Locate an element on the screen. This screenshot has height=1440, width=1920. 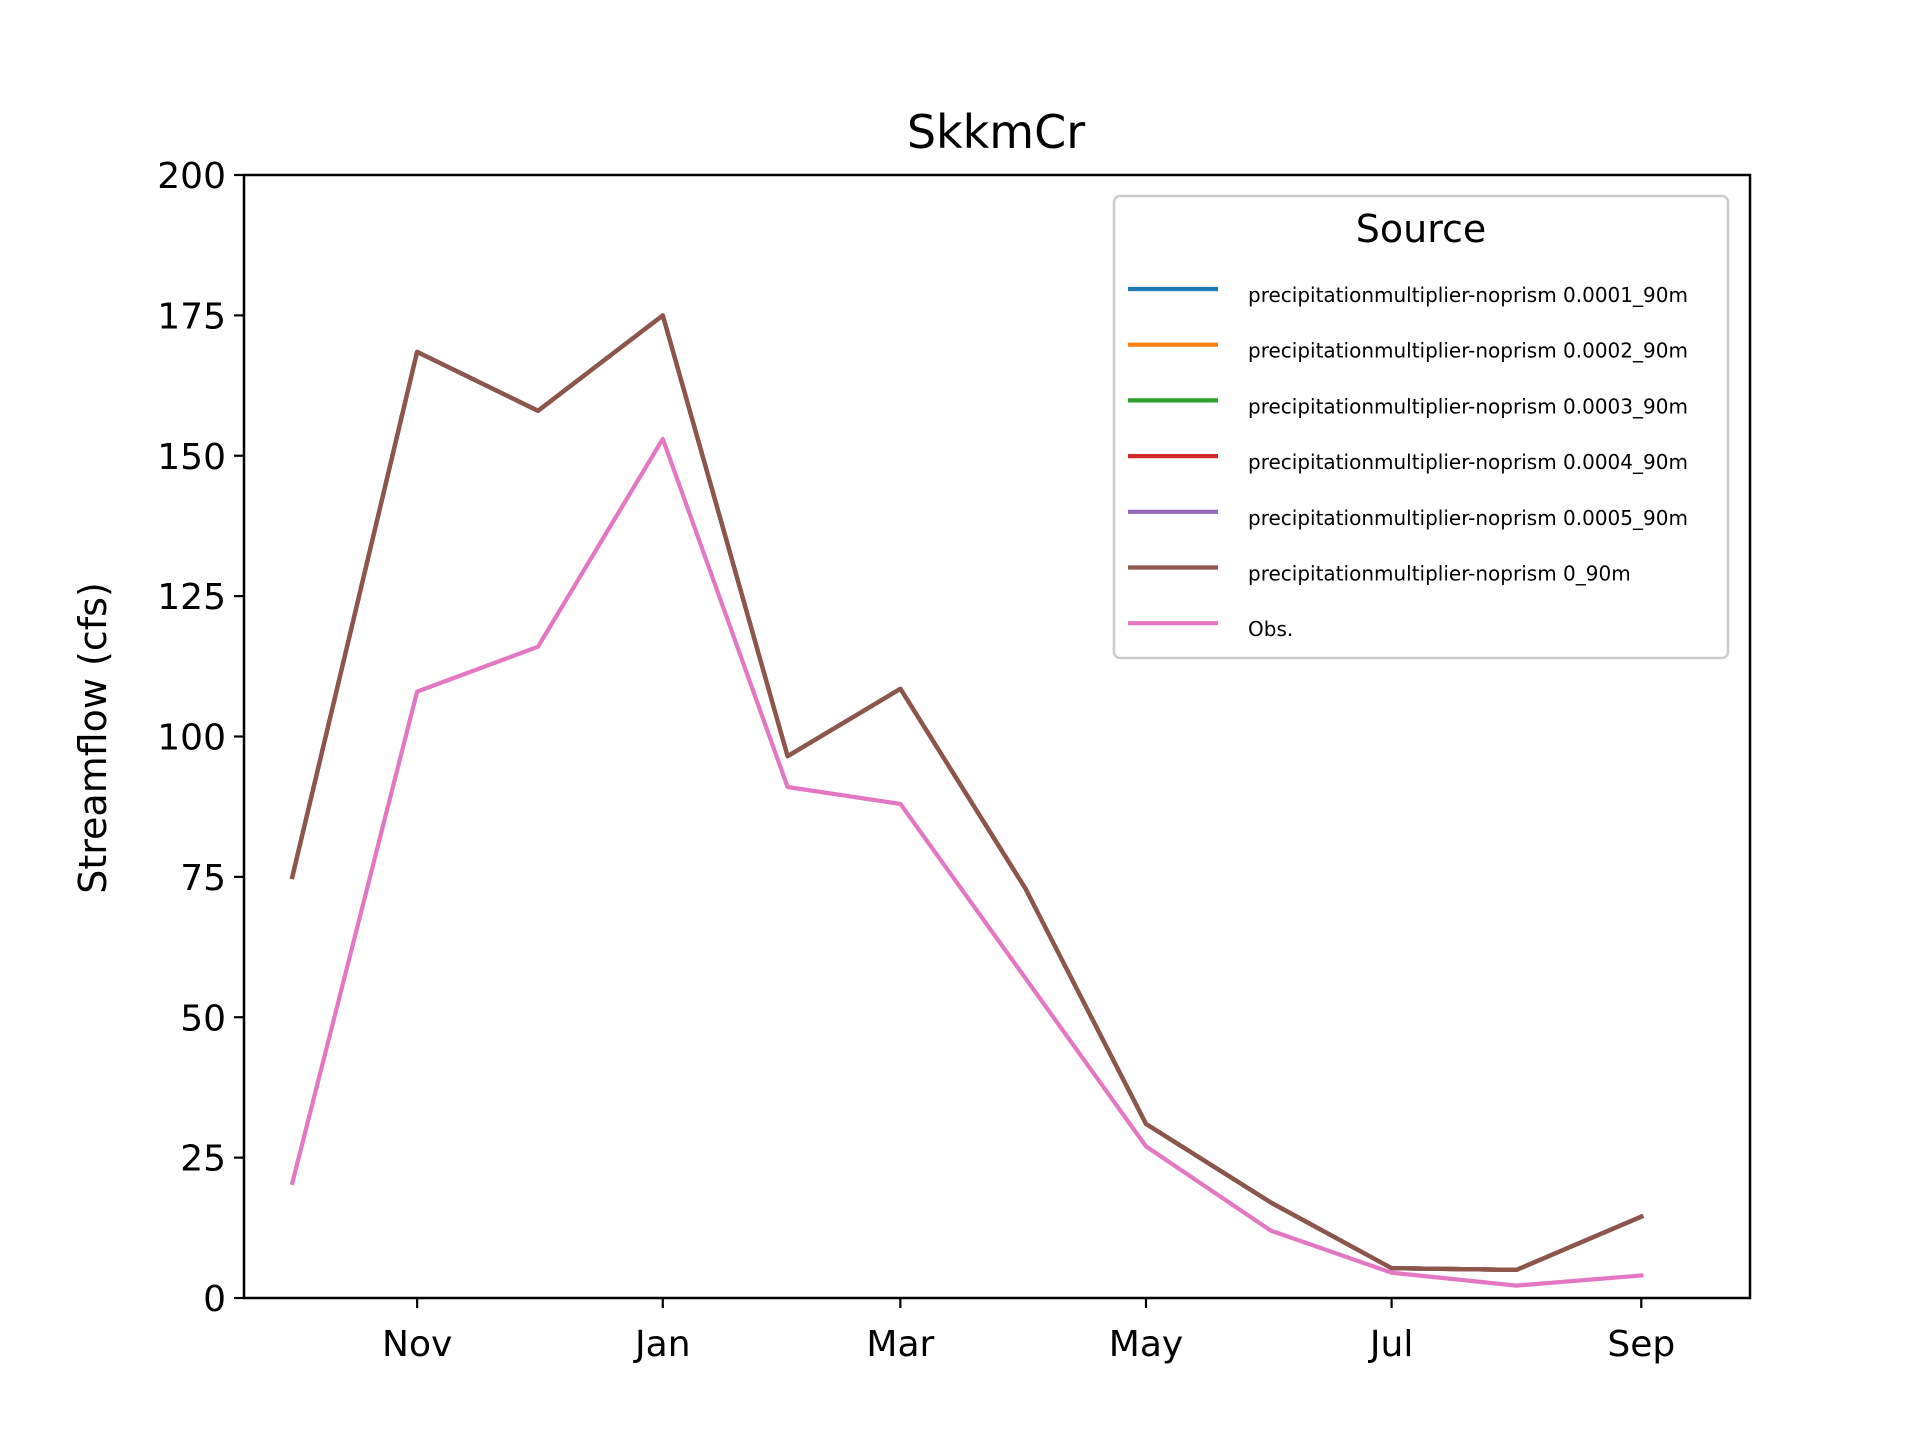
y-tick-label: 175 is located at coordinates (191, 316).